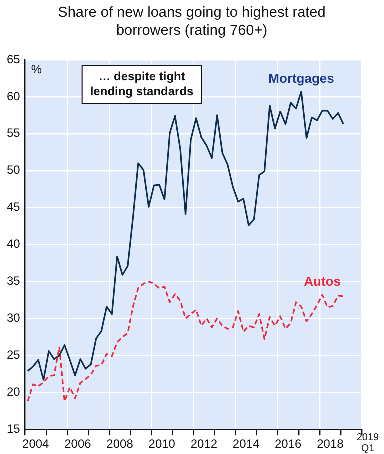  Describe the element at coordinates (36, 69) in the screenshot. I see `y-axis-title: %` at that location.